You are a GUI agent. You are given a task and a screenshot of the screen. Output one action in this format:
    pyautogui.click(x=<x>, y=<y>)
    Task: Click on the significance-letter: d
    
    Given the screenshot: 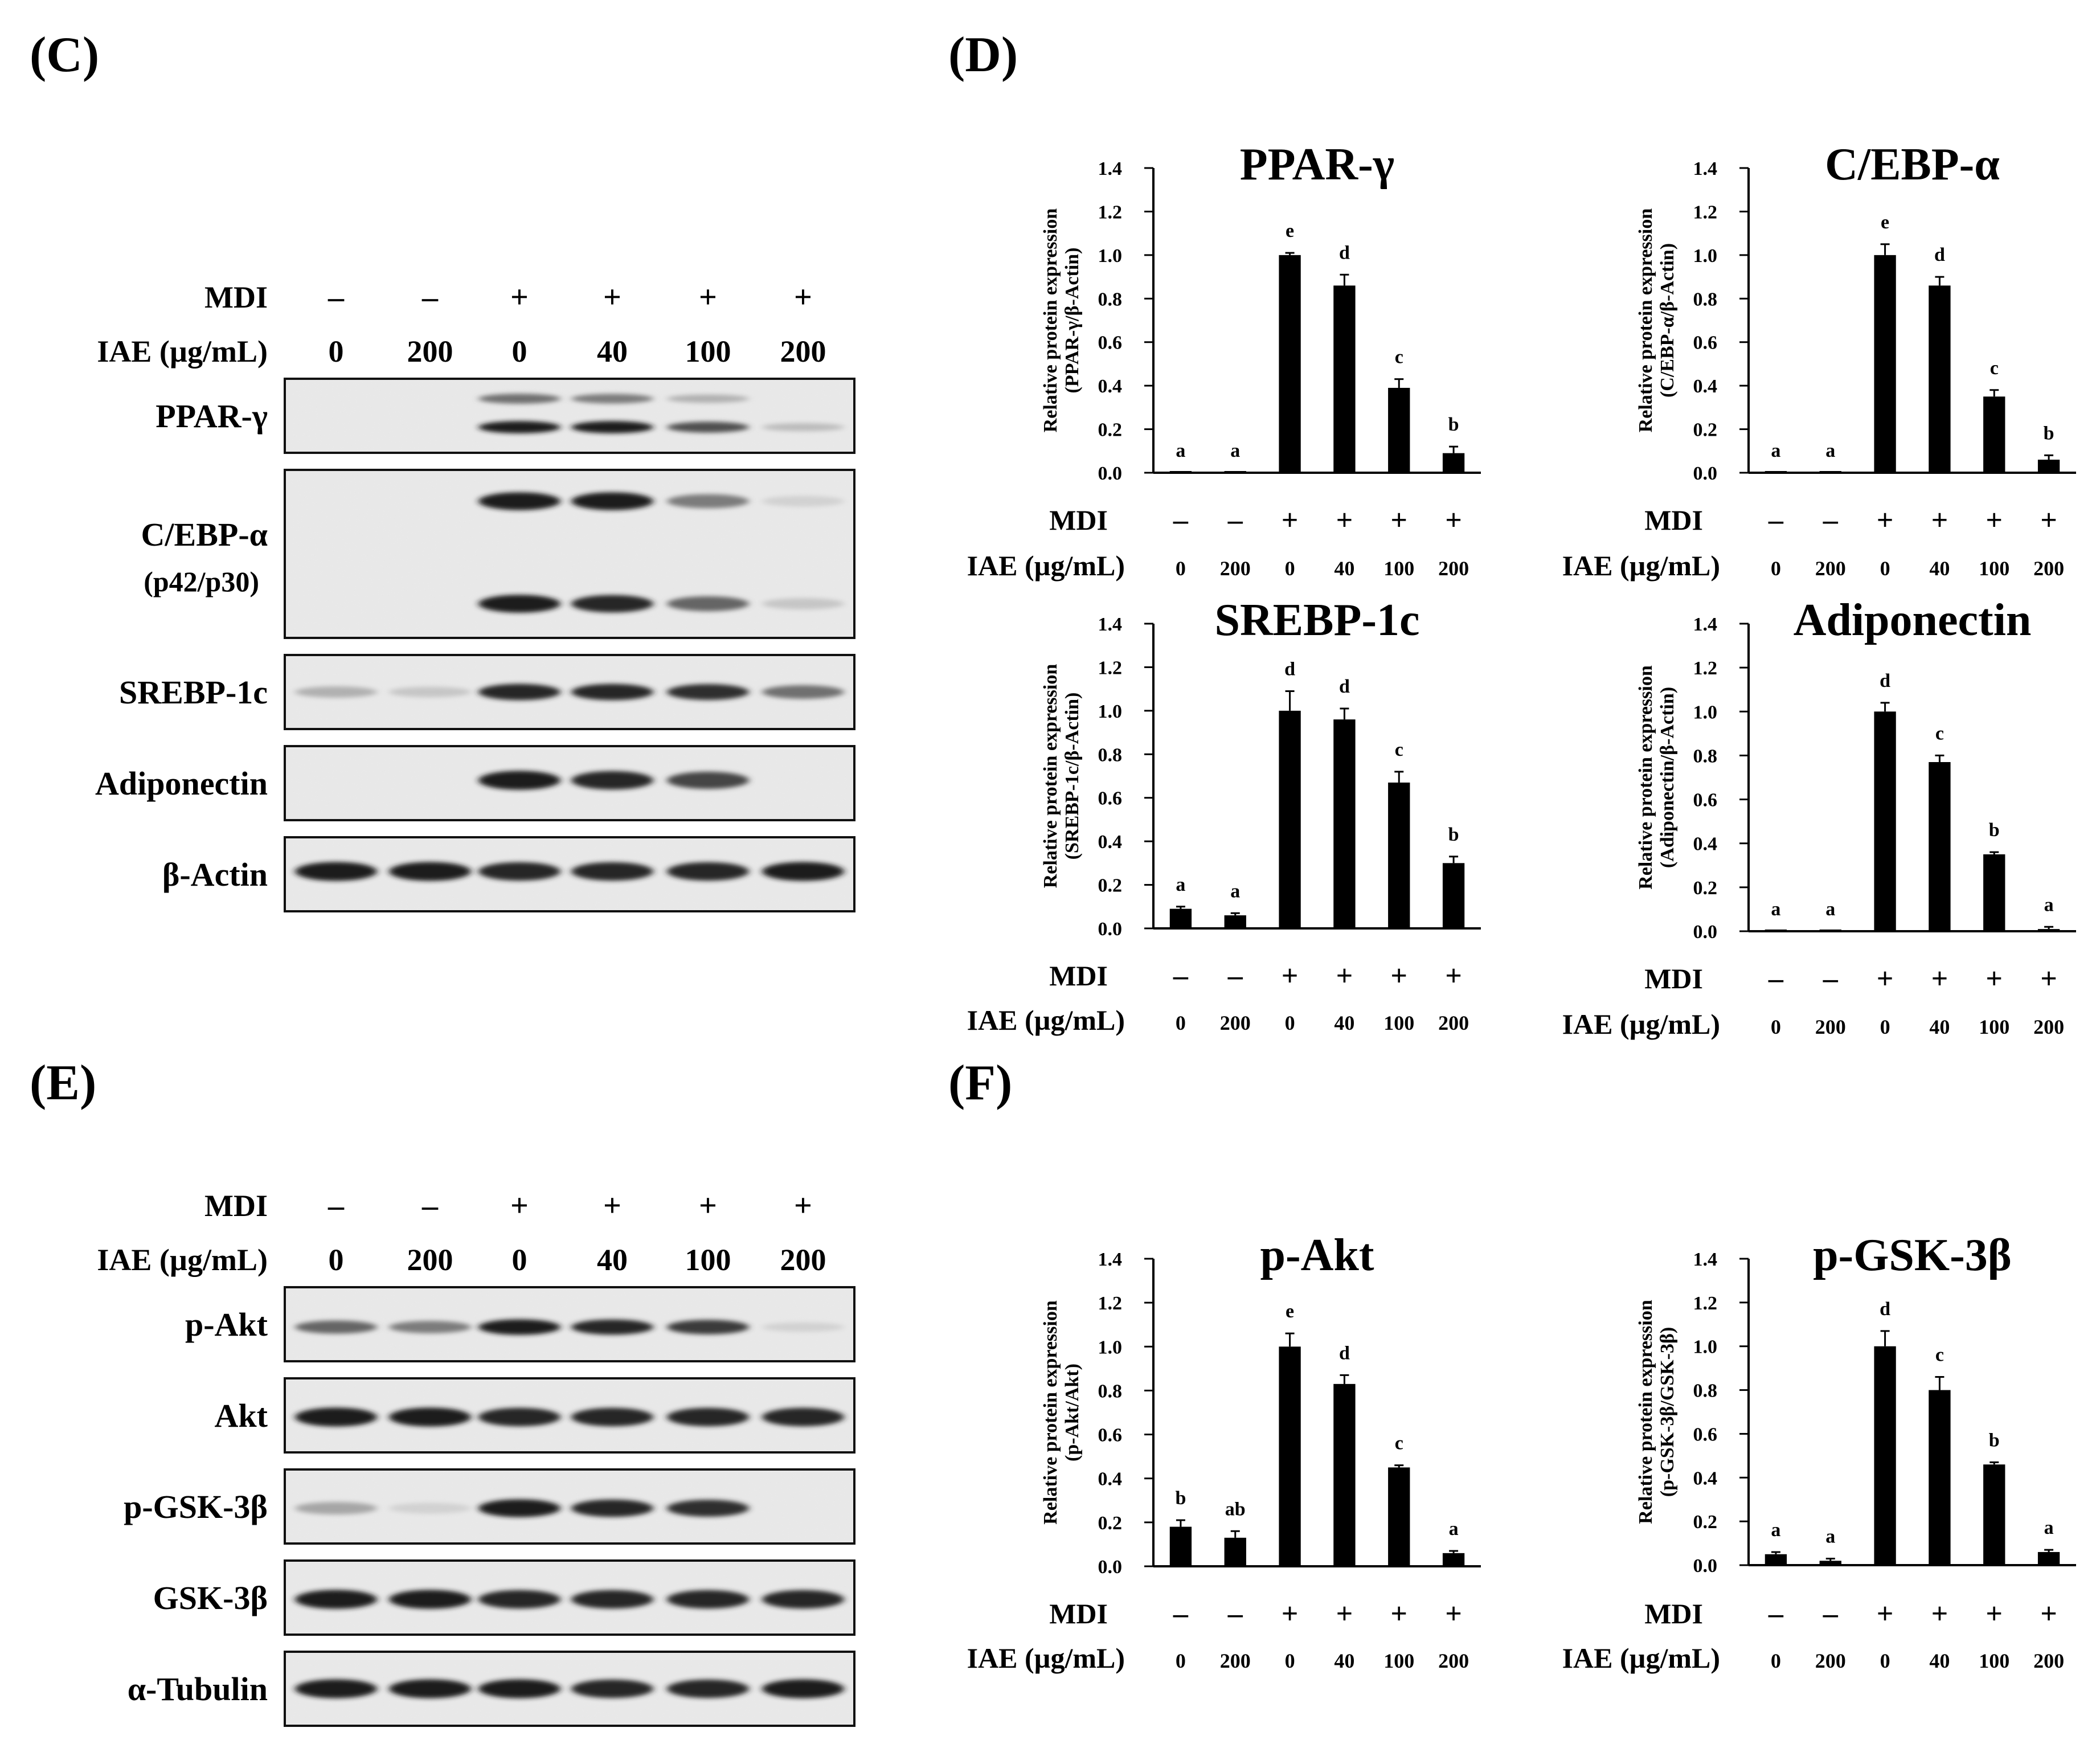 What is the action you would take?
    pyautogui.click(x=1345, y=1353)
    